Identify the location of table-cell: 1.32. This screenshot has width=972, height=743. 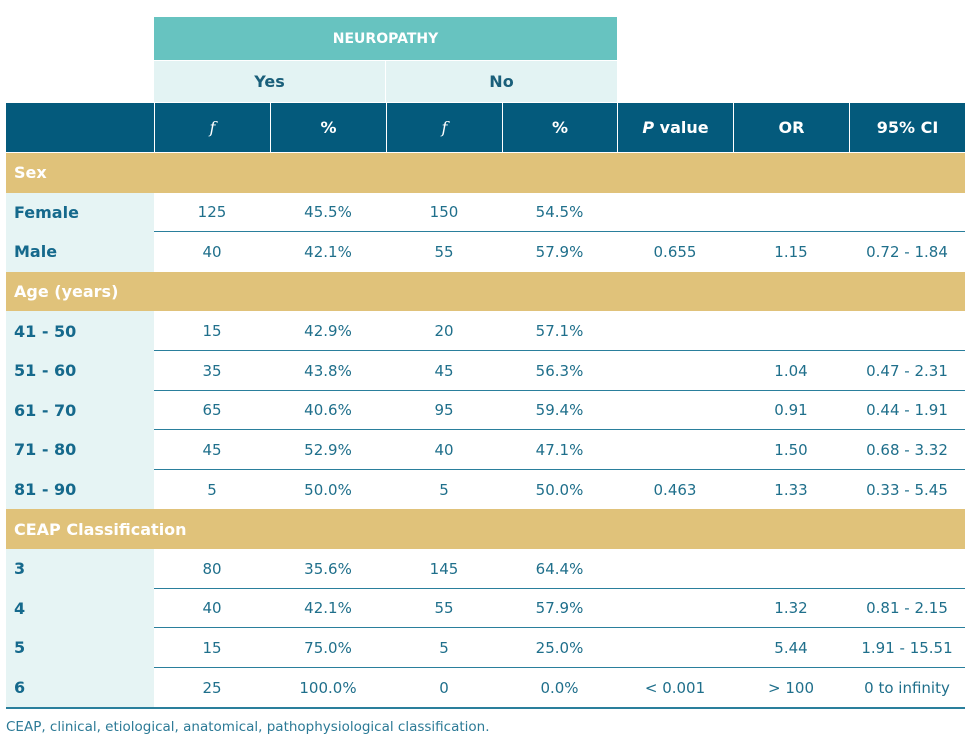
(791, 608).